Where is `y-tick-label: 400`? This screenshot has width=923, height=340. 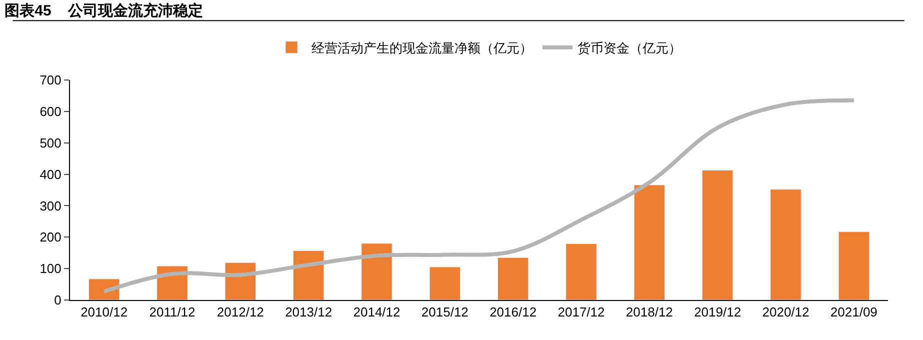 y-tick-label: 400 is located at coordinates (51, 174).